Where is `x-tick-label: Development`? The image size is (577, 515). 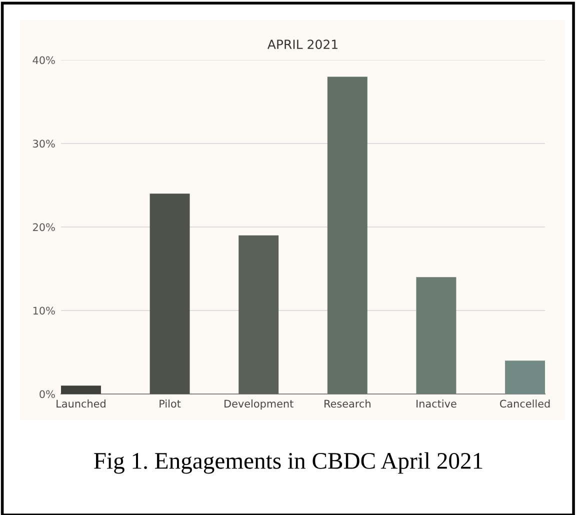 x-tick-label: Development is located at coordinates (259, 405).